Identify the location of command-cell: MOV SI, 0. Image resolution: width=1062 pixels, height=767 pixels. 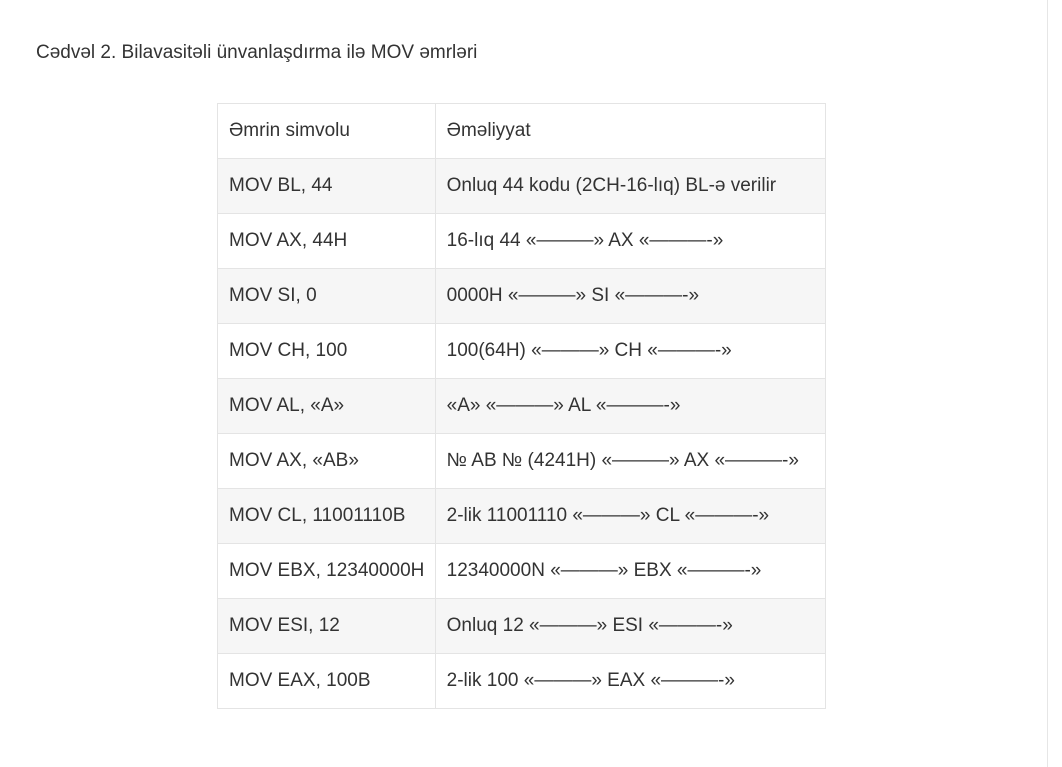
(326, 296).